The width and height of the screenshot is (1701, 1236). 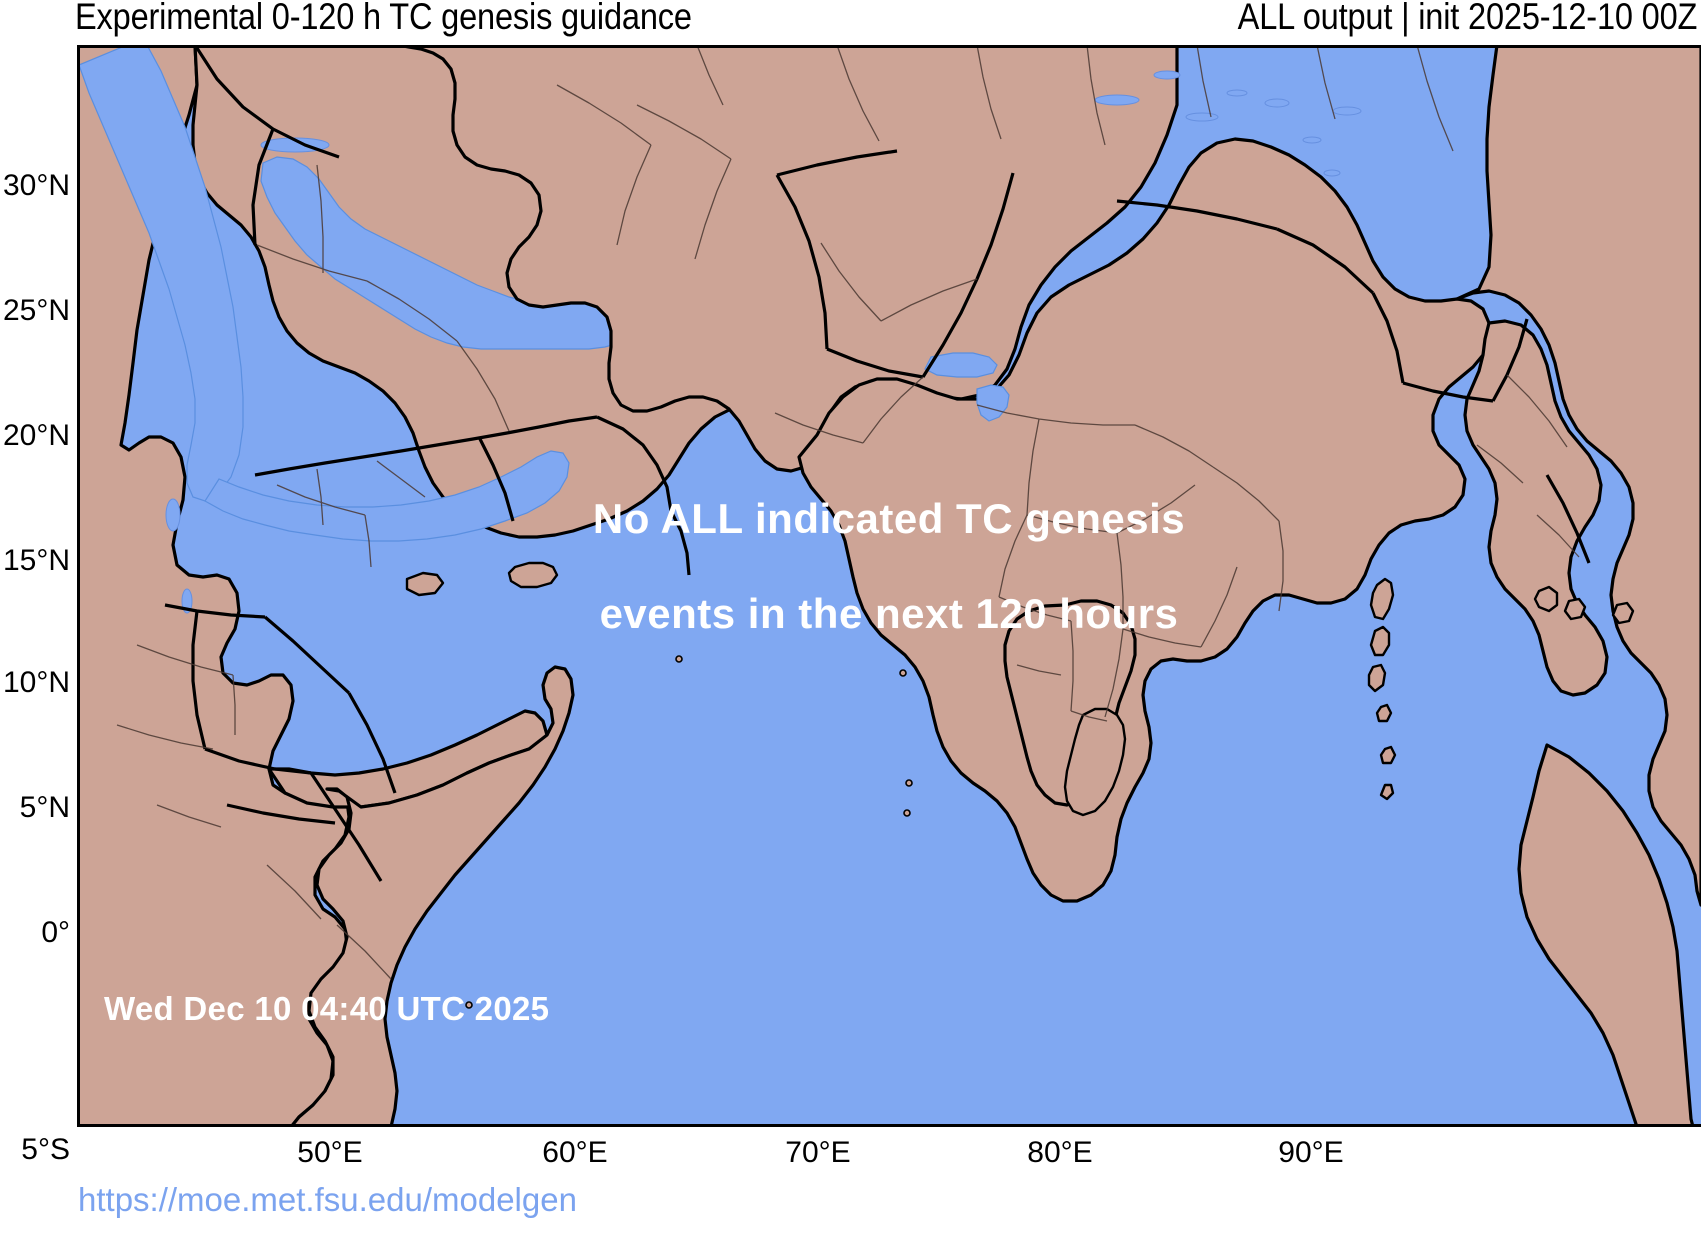 I want to click on lat-tick-5S: 5°S, so click(x=45, y=1149).